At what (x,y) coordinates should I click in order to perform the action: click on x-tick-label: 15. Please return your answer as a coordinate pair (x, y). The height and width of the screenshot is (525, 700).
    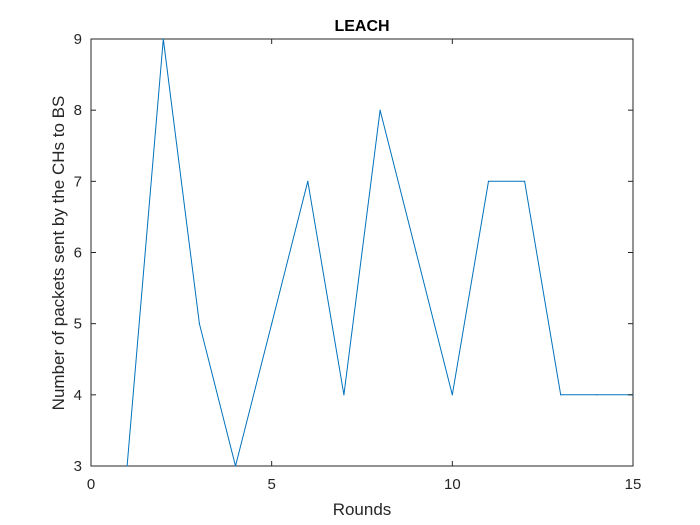
    Looking at the image, I should click on (633, 484).